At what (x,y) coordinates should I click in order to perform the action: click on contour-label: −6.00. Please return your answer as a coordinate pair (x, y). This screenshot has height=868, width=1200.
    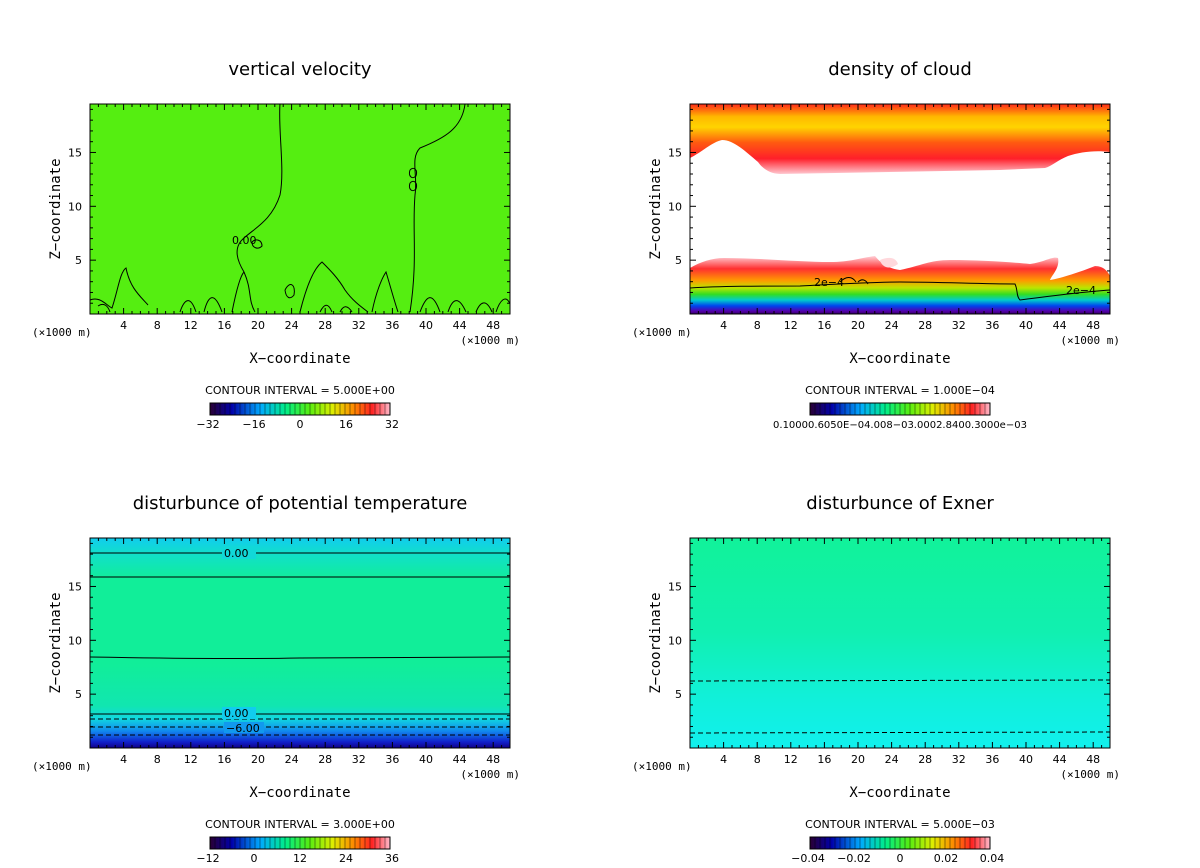
    Looking at the image, I should click on (243, 728).